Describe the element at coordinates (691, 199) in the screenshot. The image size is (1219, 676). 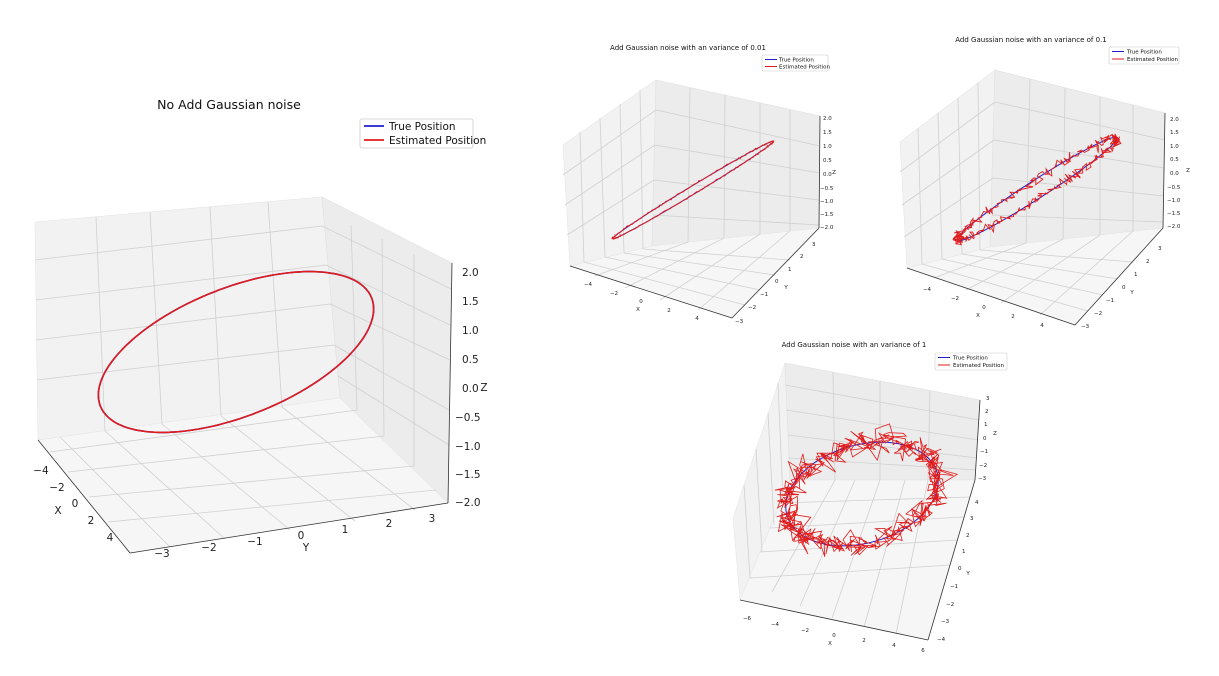
I see `gridlines` at that location.